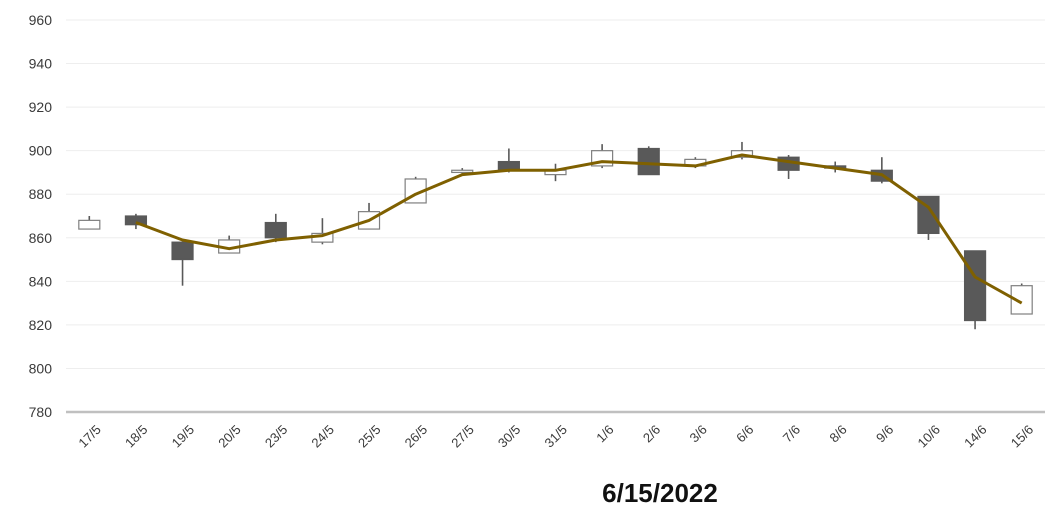 The width and height of the screenshot is (1053, 510). What do you see at coordinates (41, 325) in the screenshot?
I see `y-tick-label: 820` at bounding box center [41, 325].